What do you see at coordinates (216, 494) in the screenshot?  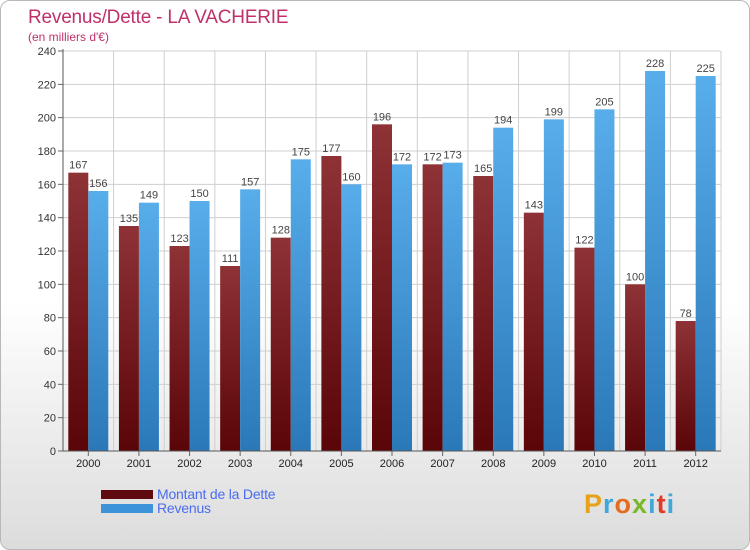 I see `legend-label-dette: Montant de la Dette` at bounding box center [216, 494].